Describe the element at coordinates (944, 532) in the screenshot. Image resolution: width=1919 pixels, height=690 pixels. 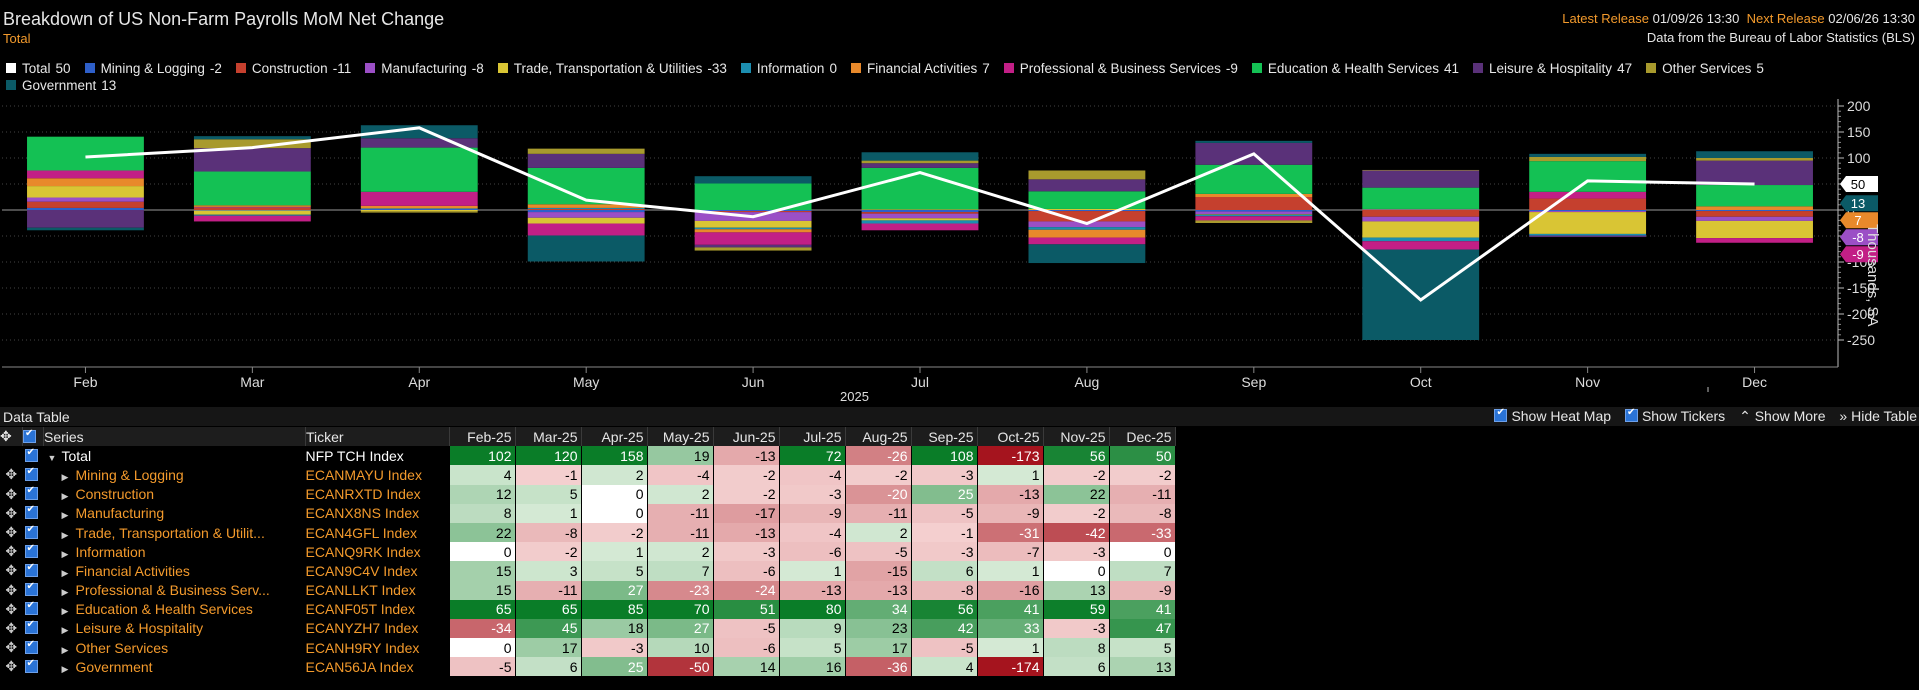
I see `value-cell: -1` at that location.